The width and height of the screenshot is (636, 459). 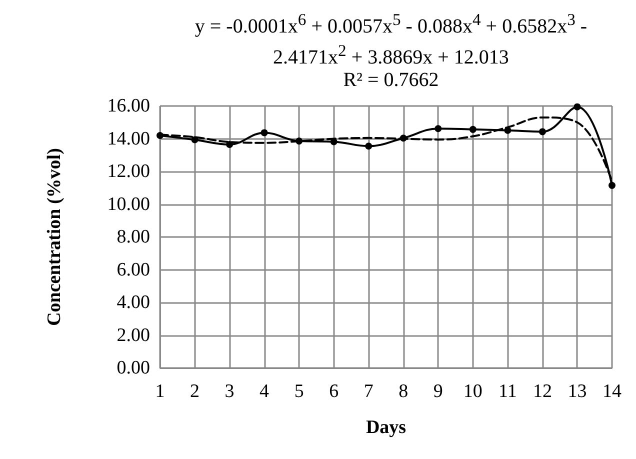 I want to click on y-tick-label: 2.00, so click(x=133, y=335).